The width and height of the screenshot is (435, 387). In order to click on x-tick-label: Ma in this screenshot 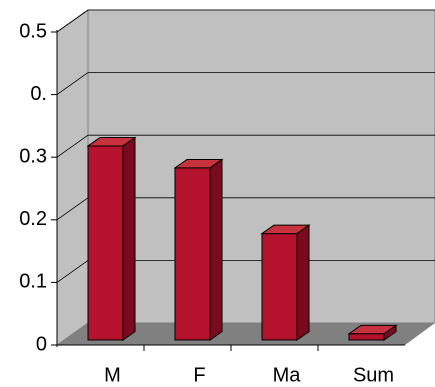, I will do `click(287, 375)`.